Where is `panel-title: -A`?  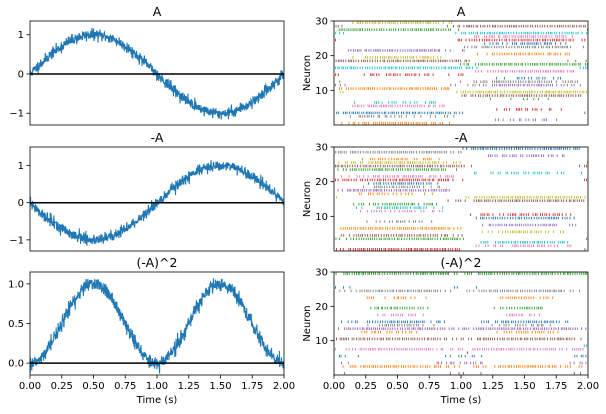
panel-title: -A is located at coordinates (157, 137).